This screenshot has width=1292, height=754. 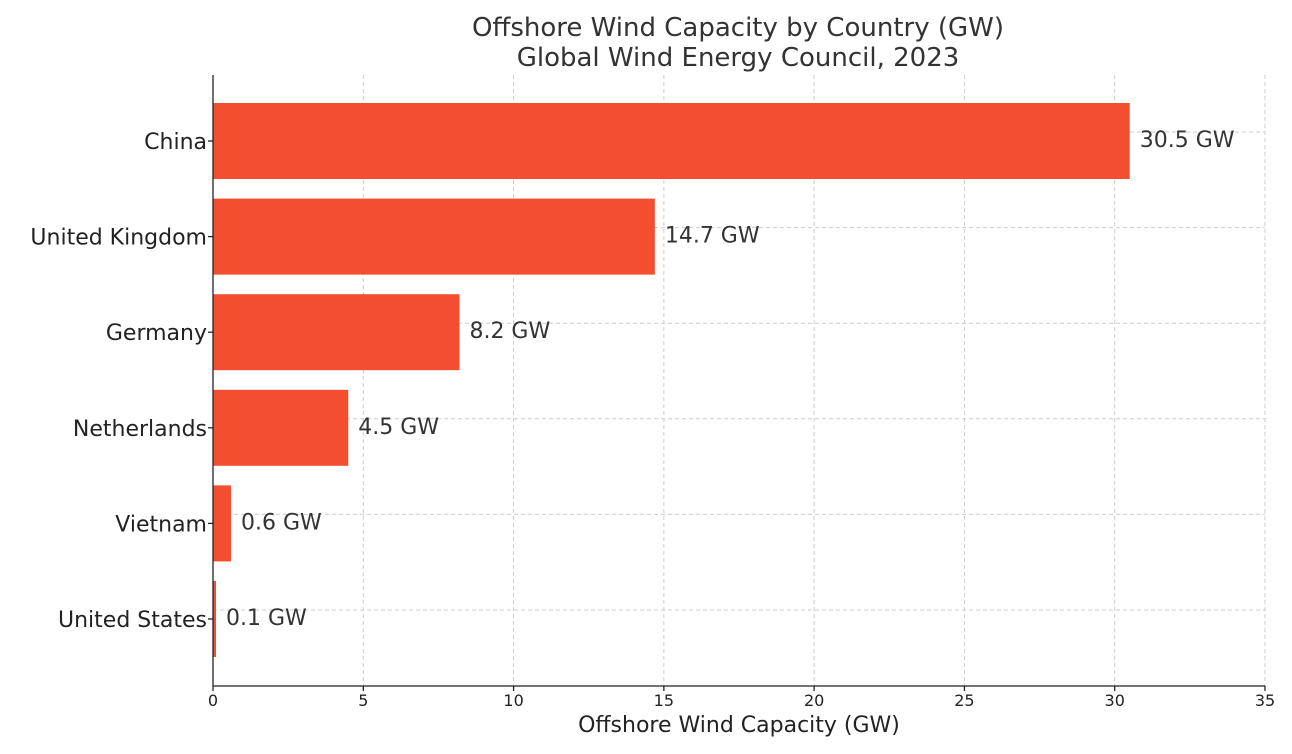 I want to click on x-tick-label: 5, so click(x=363, y=700).